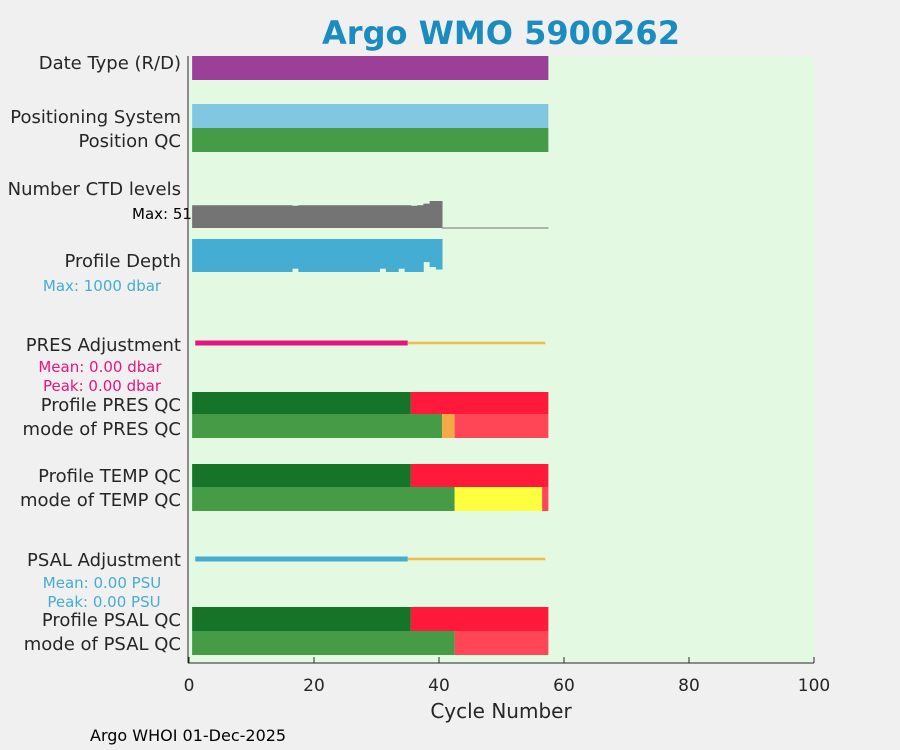  Describe the element at coordinates (95, 117) in the screenshot. I see `row-label-positioning: Positioning System` at that location.